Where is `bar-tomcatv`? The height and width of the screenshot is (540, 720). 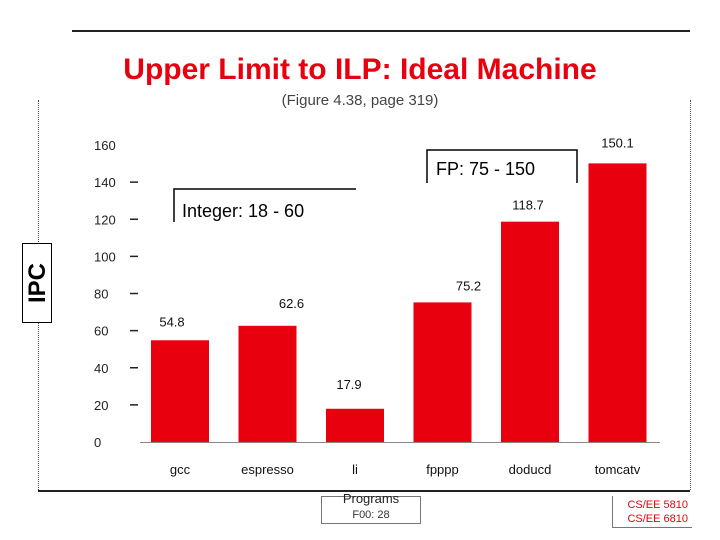 bar-tomcatv is located at coordinates (617, 302).